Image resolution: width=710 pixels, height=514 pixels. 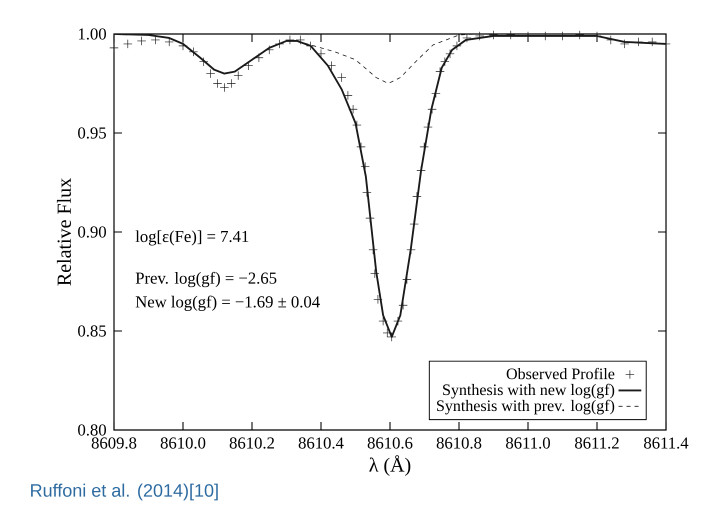 What do you see at coordinates (206, 280) in the screenshot?
I see `annotation: Prev. log(gf) = −2.65` at bounding box center [206, 280].